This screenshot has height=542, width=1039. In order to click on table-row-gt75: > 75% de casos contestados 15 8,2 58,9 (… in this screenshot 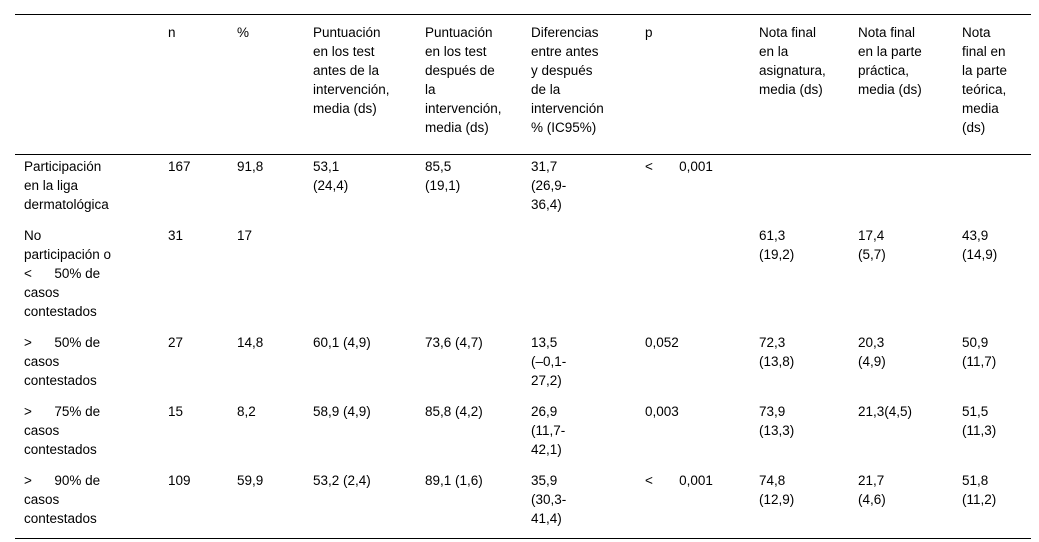, I will do `click(523, 434)`.